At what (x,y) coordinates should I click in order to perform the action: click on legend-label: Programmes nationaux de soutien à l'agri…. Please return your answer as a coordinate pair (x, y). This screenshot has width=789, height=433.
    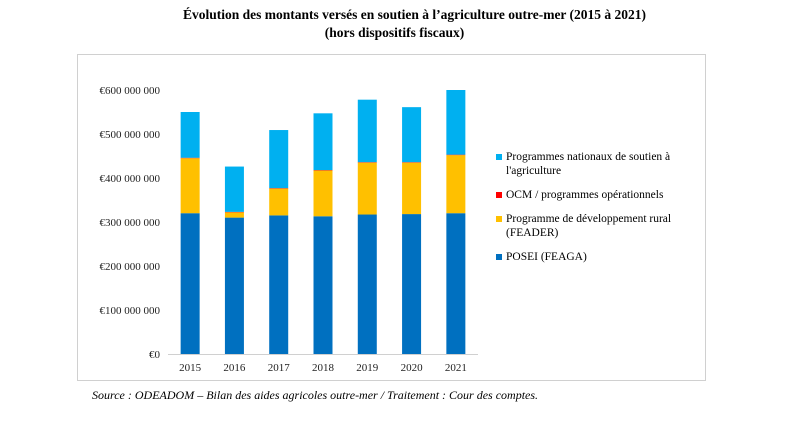
    Looking at the image, I should click on (588, 164).